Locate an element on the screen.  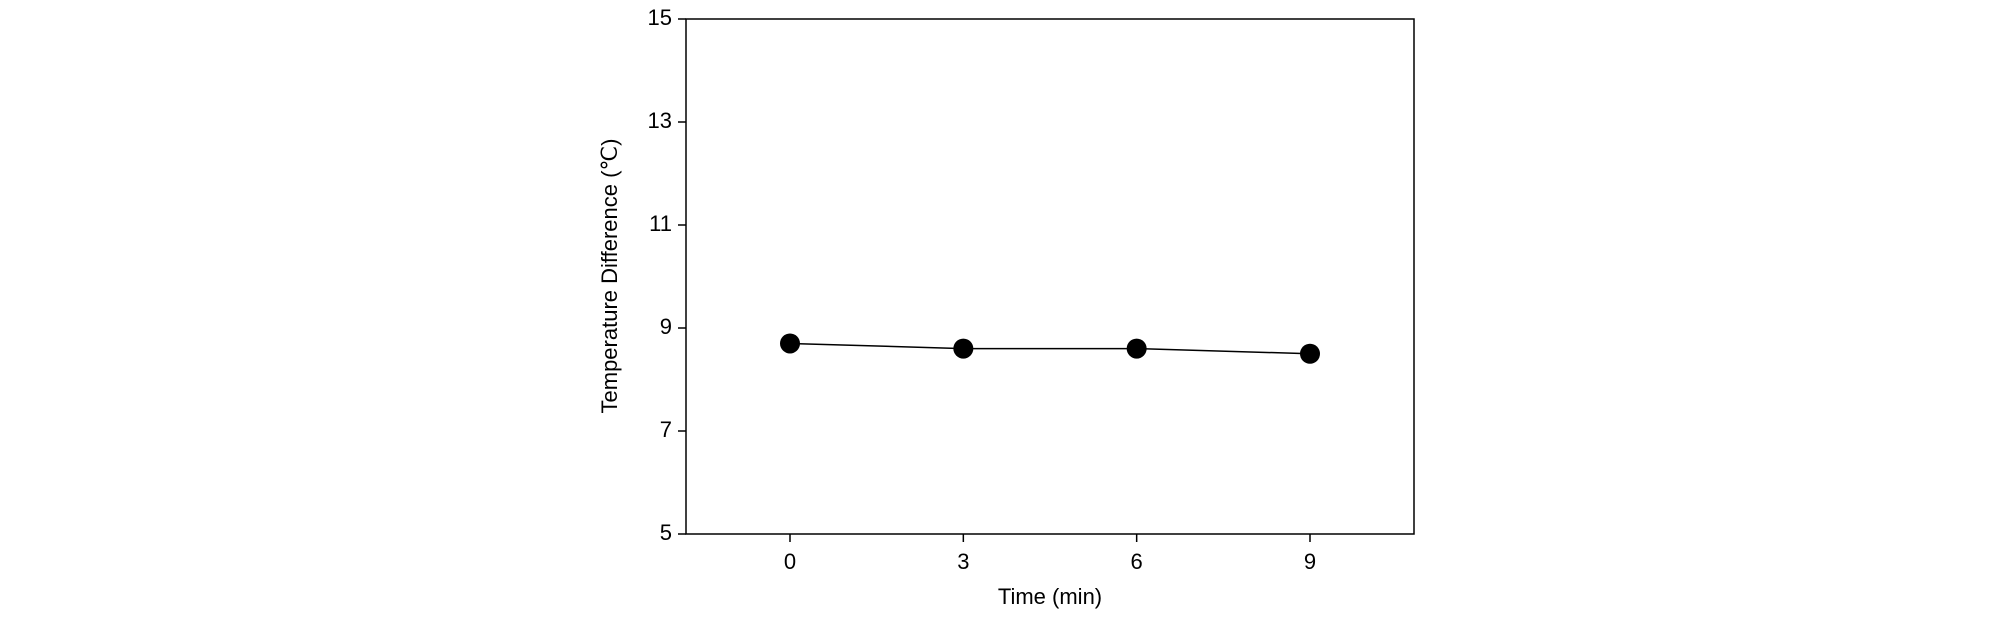
y-tick-label: 7 is located at coordinates (666, 429).